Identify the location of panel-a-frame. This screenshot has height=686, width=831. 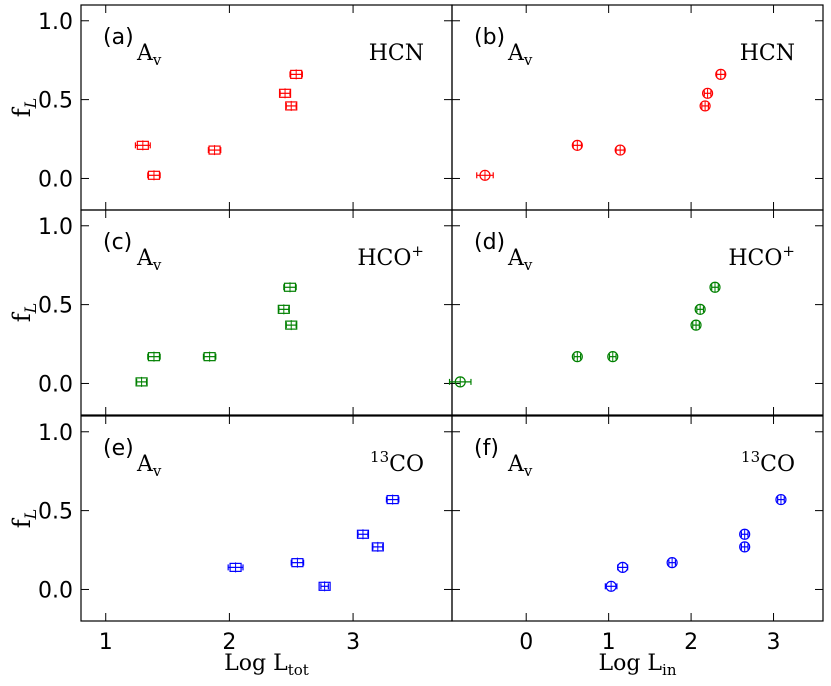
(266, 107).